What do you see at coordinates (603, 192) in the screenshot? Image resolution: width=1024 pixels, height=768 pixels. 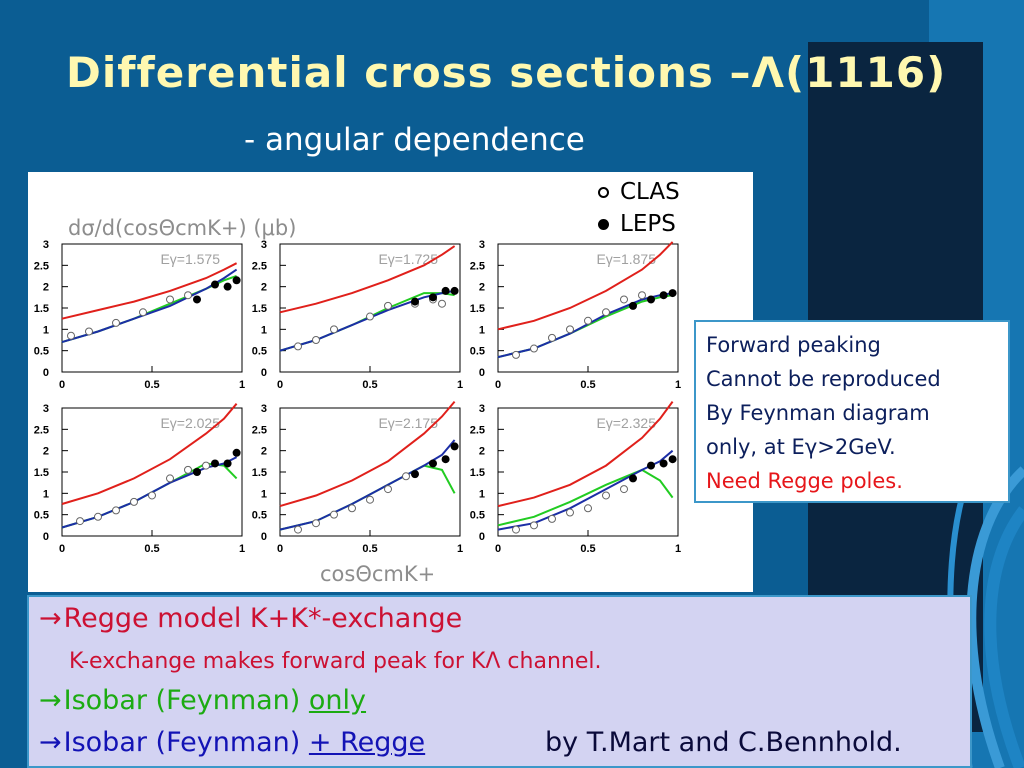 I see `open-circle-icon` at bounding box center [603, 192].